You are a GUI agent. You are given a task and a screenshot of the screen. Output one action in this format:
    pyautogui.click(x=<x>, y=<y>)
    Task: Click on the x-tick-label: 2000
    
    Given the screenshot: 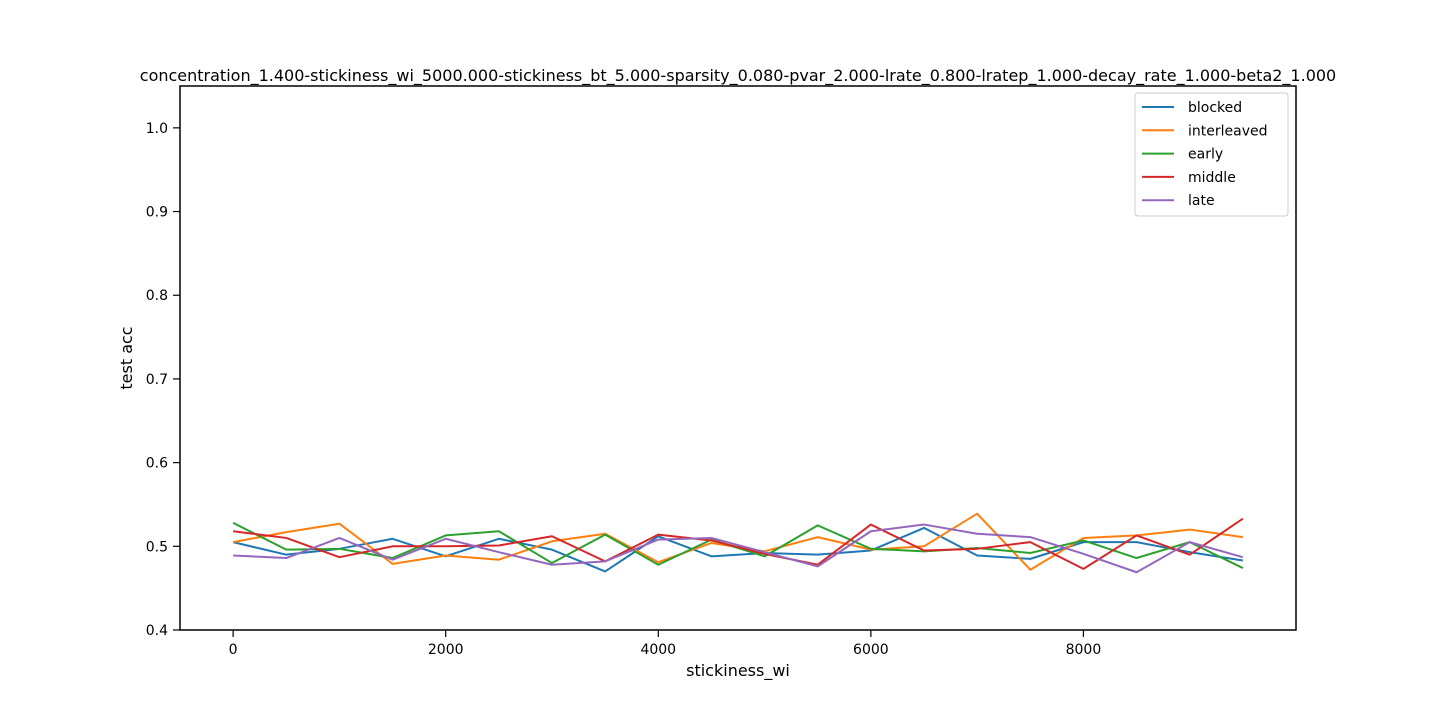 What is the action you would take?
    pyautogui.click(x=446, y=650)
    